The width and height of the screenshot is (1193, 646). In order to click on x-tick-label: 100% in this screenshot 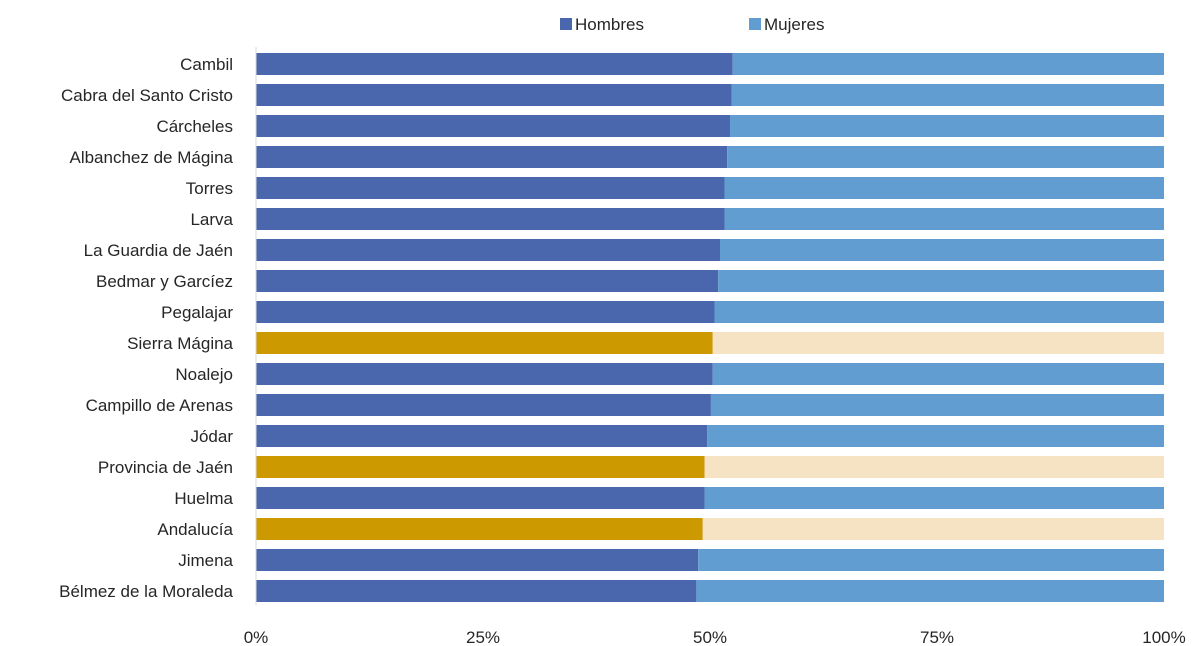, I will do `click(1163, 637)`.